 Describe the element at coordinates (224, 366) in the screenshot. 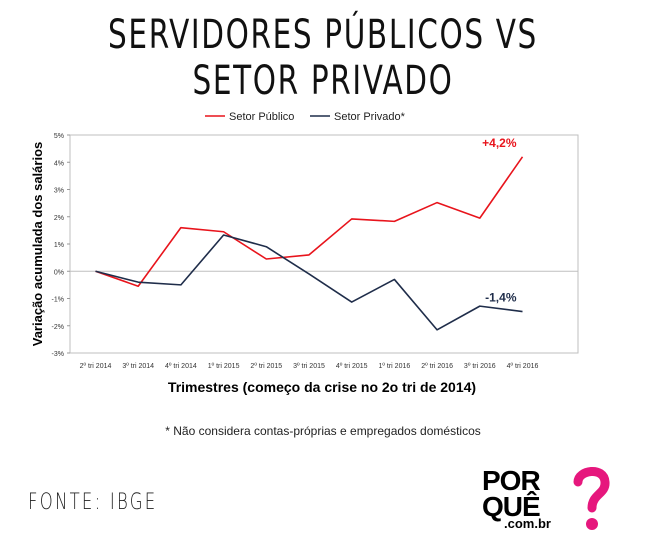

I see `x-tick-label: 1º tri 2015` at that location.